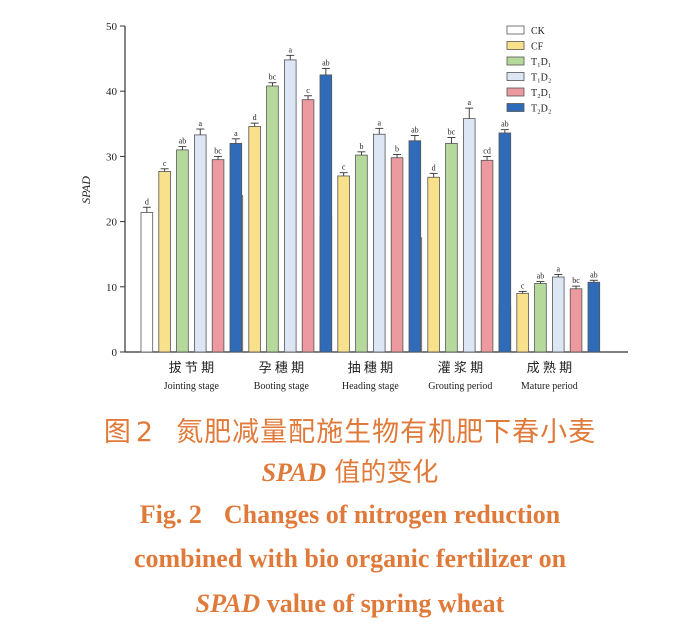  I want to click on caption-cn-line2: SPAD 值的变化, so click(350, 470).